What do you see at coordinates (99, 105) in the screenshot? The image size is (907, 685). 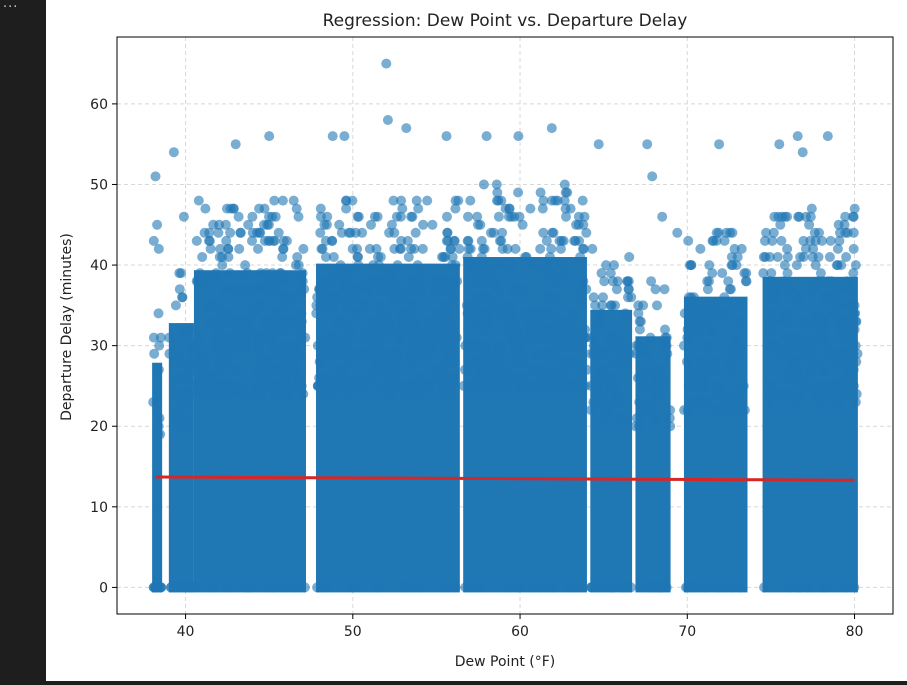 I see `y-tick-label: 60` at bounding box center [99, 105].